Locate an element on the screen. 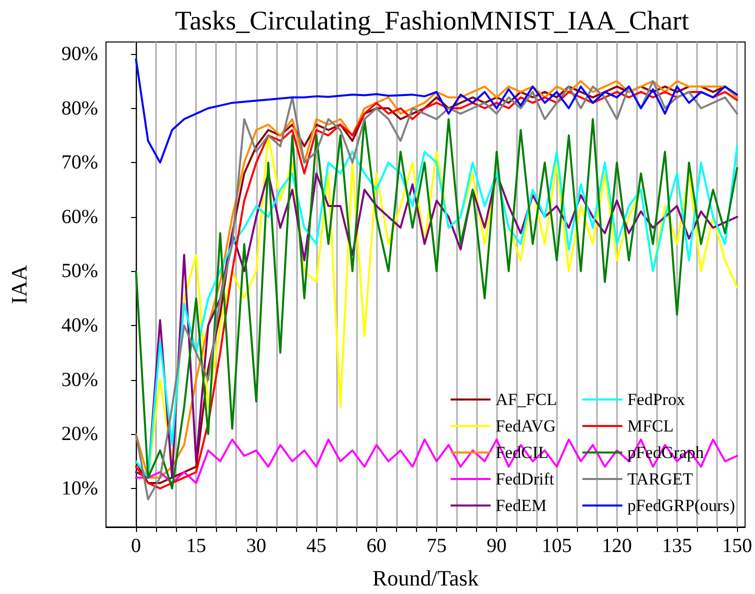  legend-label: pFedGRP(ours) is located at coordinates (681, 505).